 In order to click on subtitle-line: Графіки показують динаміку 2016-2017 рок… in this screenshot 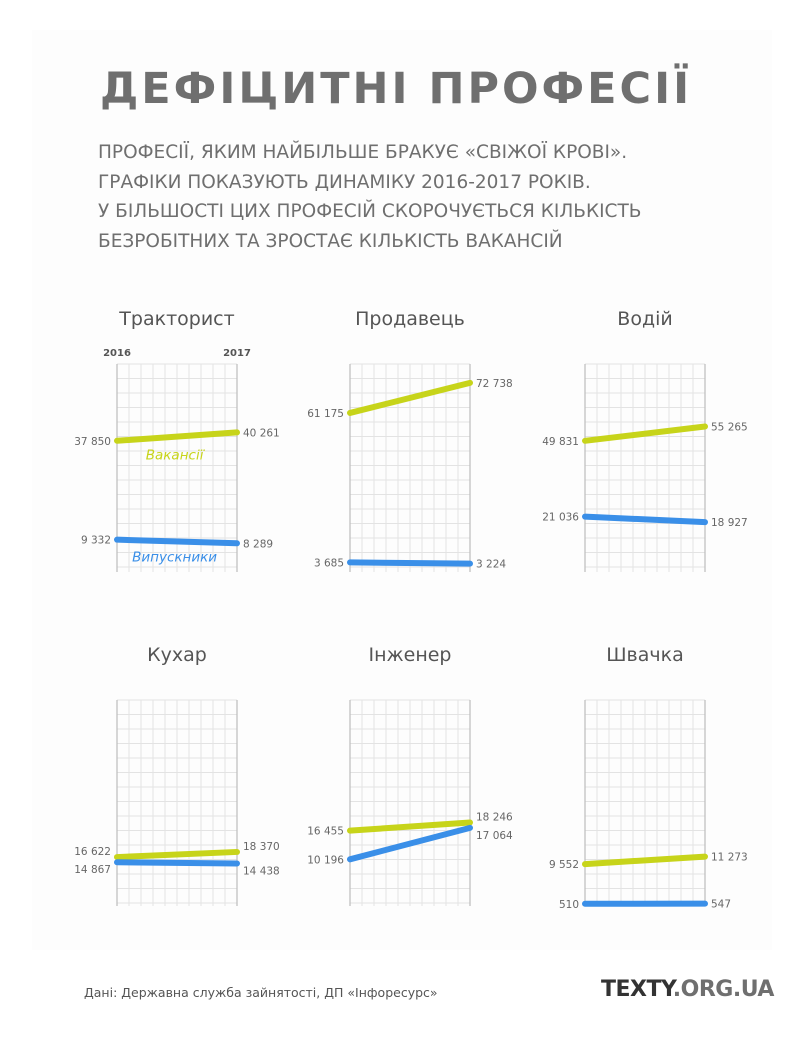, I will do `click(344, 182)`.